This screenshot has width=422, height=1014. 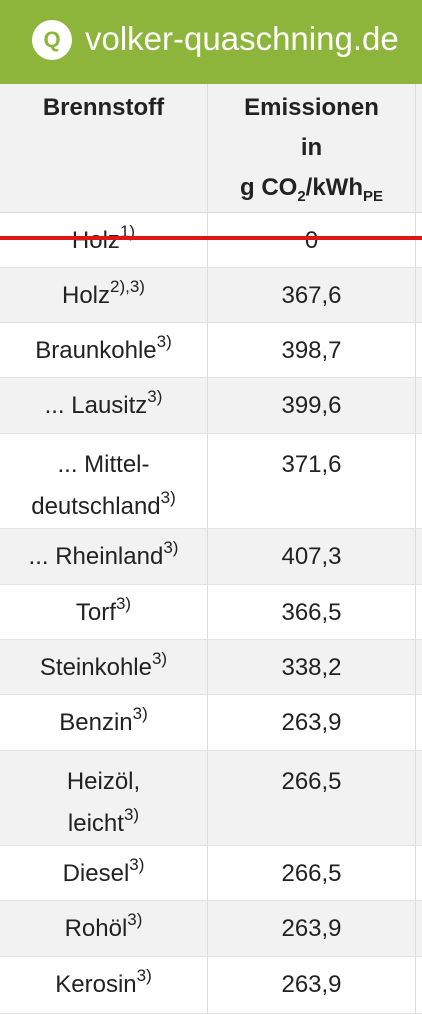 What do you see at coordinates (104, 928) in the screenshot?
I see `fuel-cell: Rohöl3)` at bounding box center [104, 928].